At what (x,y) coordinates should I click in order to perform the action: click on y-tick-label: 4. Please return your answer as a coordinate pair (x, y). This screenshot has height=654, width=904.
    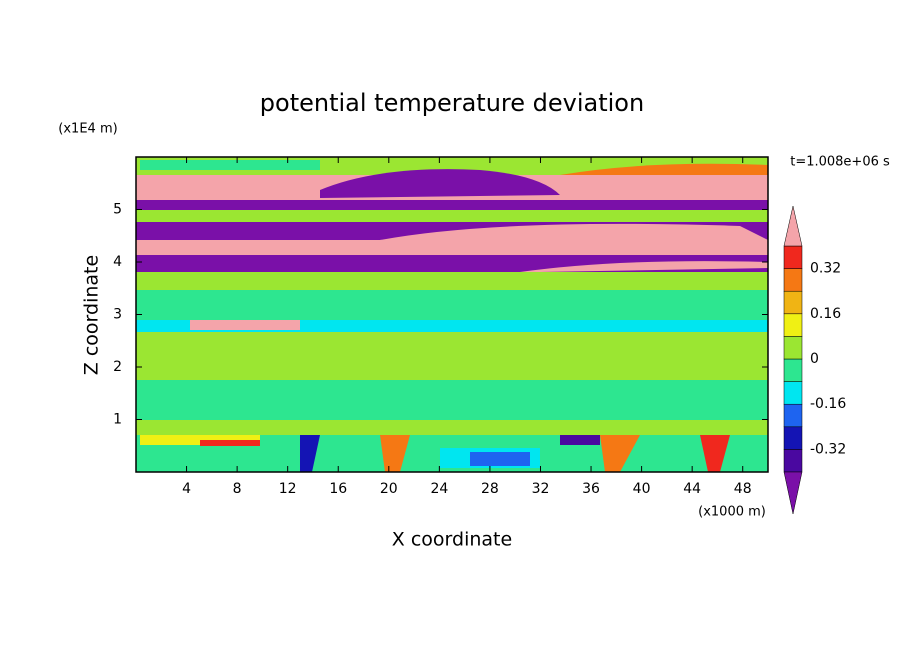
    Looking at the image, I should click on (117, 262).